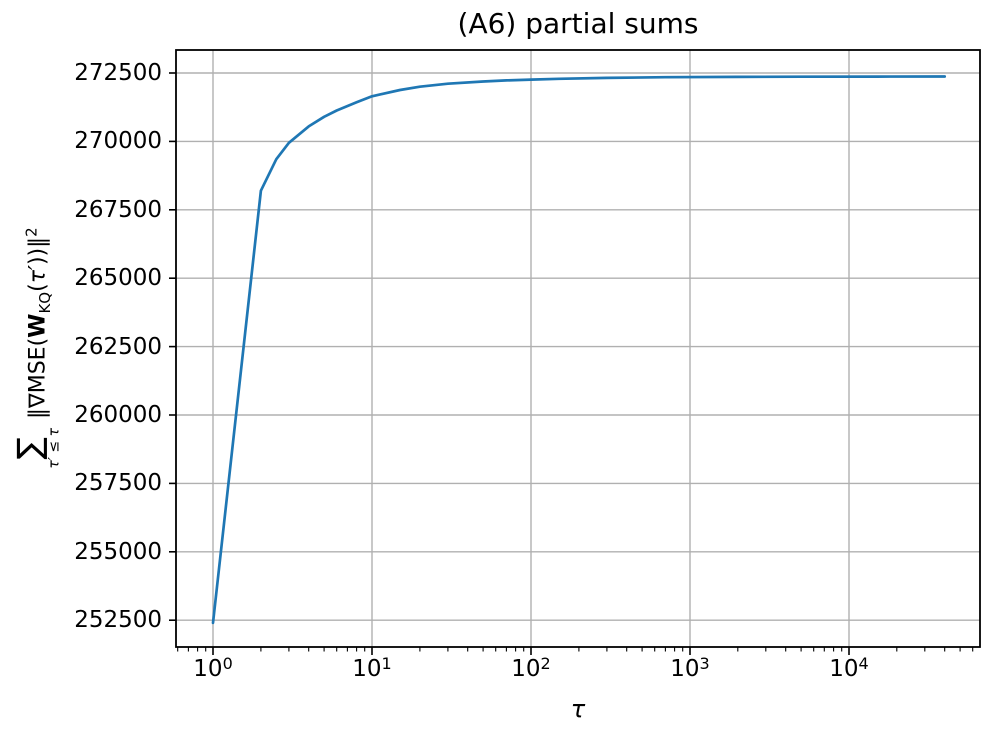 This screenshot has width=996, height=736. I want to click on y-tick-label: 252500, so click(118, 620).